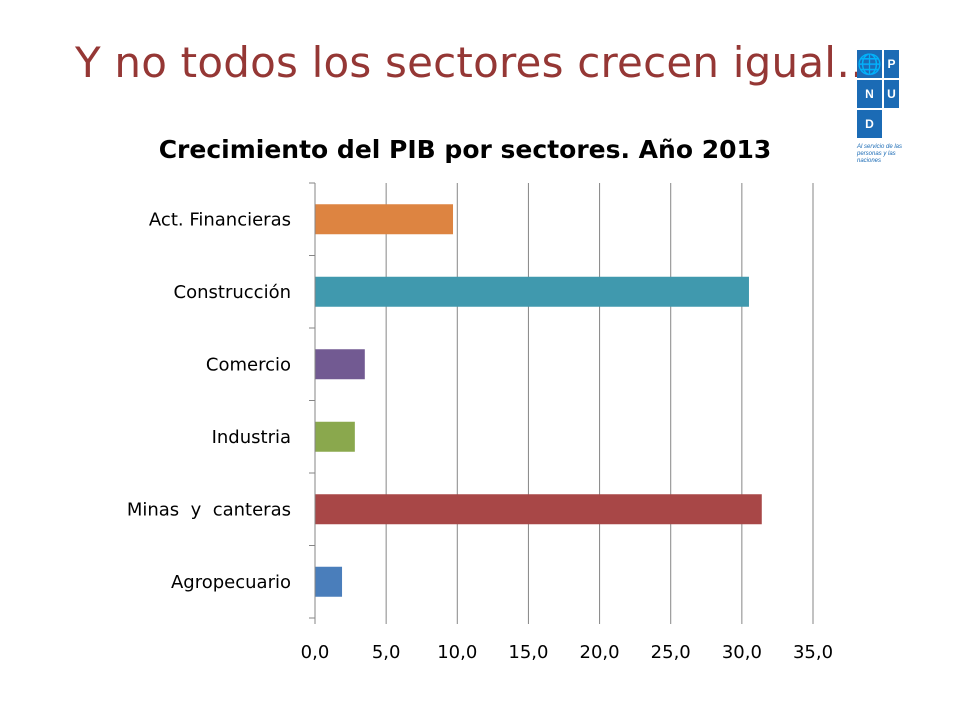 The height and width of the screenshot is (720, 960). I want to click on x-tick-label: 5,0, so click(386, 652).